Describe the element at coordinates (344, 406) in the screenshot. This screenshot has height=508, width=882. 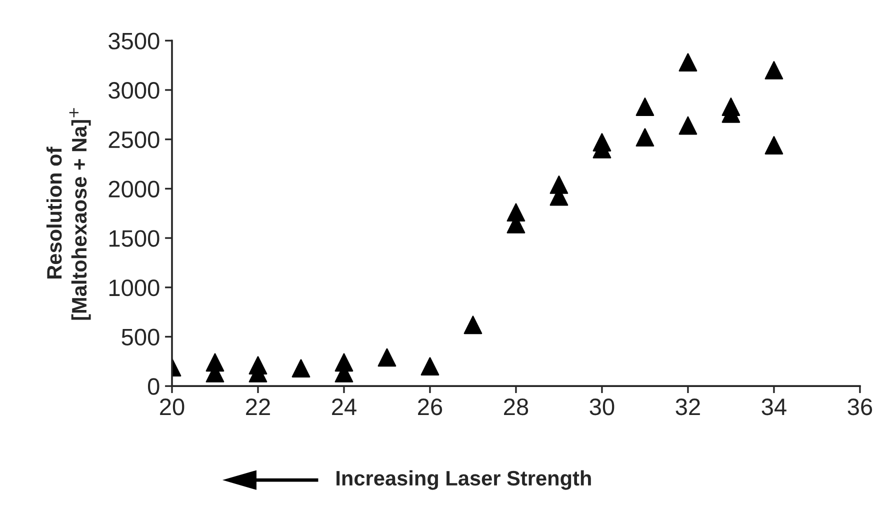
I see `x-tick-label: 24` at that location.